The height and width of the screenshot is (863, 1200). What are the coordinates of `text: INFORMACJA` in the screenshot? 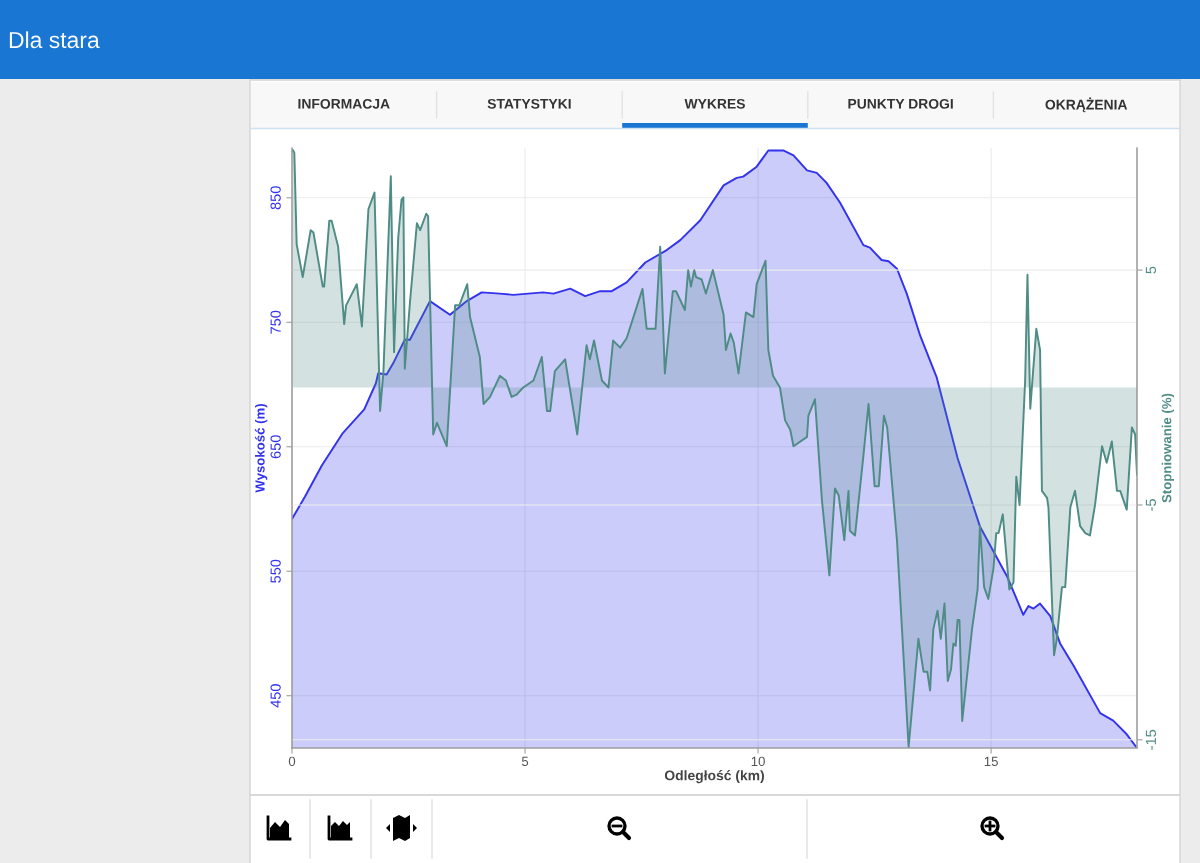 It's located at (344, 103).